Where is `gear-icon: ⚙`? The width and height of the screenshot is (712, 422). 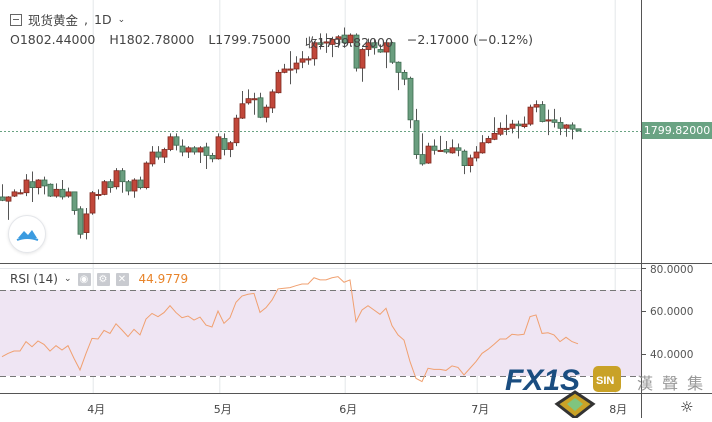
gear-icon: ⚙ is located at coordinates (103, 279).